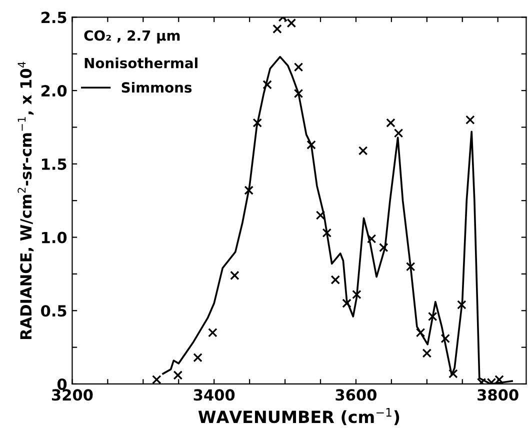 The image size is (531, 430). What do you see at coordinates (157, 87) in the screenshot?
I see `legend-label: Simmons` at bounding box center [157, 87].